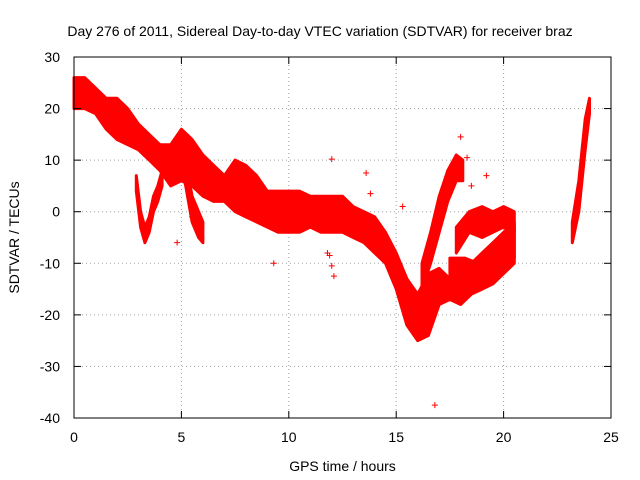 This screenshot has height=480, width=640. What do you see at coordinates (342, 466) in the screenshot?
I see `x-axis-label: GPS time / hours` at bounding box center [342, 466].